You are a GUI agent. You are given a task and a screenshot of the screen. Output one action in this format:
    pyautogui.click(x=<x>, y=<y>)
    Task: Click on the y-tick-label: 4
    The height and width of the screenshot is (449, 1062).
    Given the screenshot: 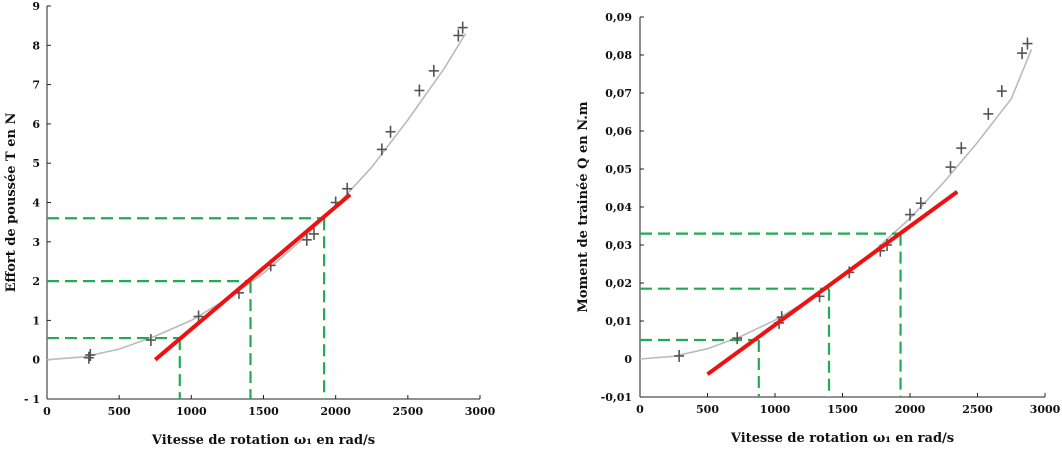 What is the action you would take?
    pyautogui.click(x=36, y=203)
    